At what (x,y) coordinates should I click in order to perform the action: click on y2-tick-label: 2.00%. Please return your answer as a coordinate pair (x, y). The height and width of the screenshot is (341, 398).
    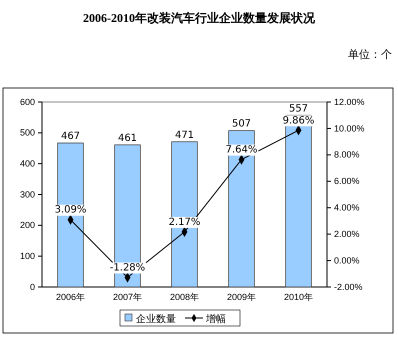
    Looking at the image, I should click on (347, 234).